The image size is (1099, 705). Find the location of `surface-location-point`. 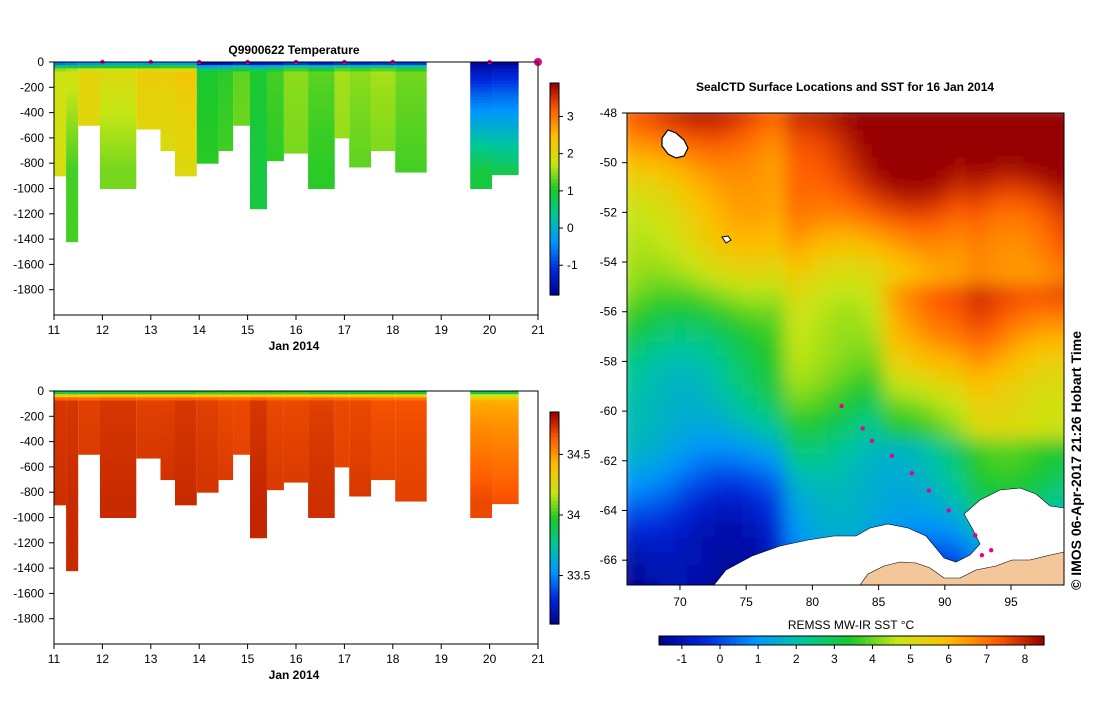

surface-location-point is located at coordinates (982, 555).